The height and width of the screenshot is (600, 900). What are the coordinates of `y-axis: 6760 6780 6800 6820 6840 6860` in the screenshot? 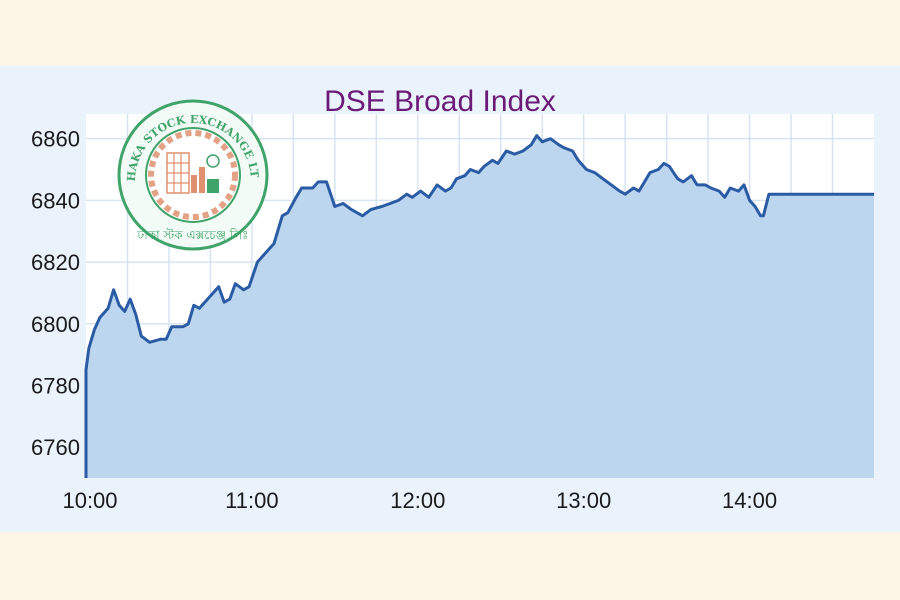 It's located at (55, 293).